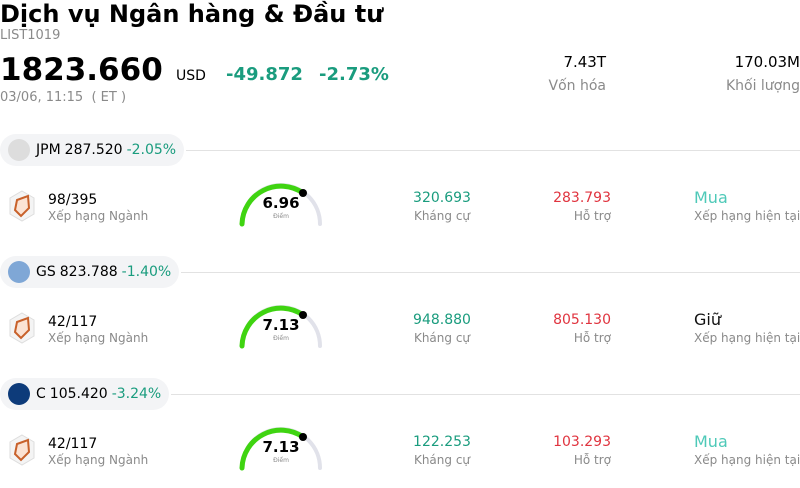  Describe the element at coordinates (264, 74) in the screenshot. I see `change: -49.872` at that location.